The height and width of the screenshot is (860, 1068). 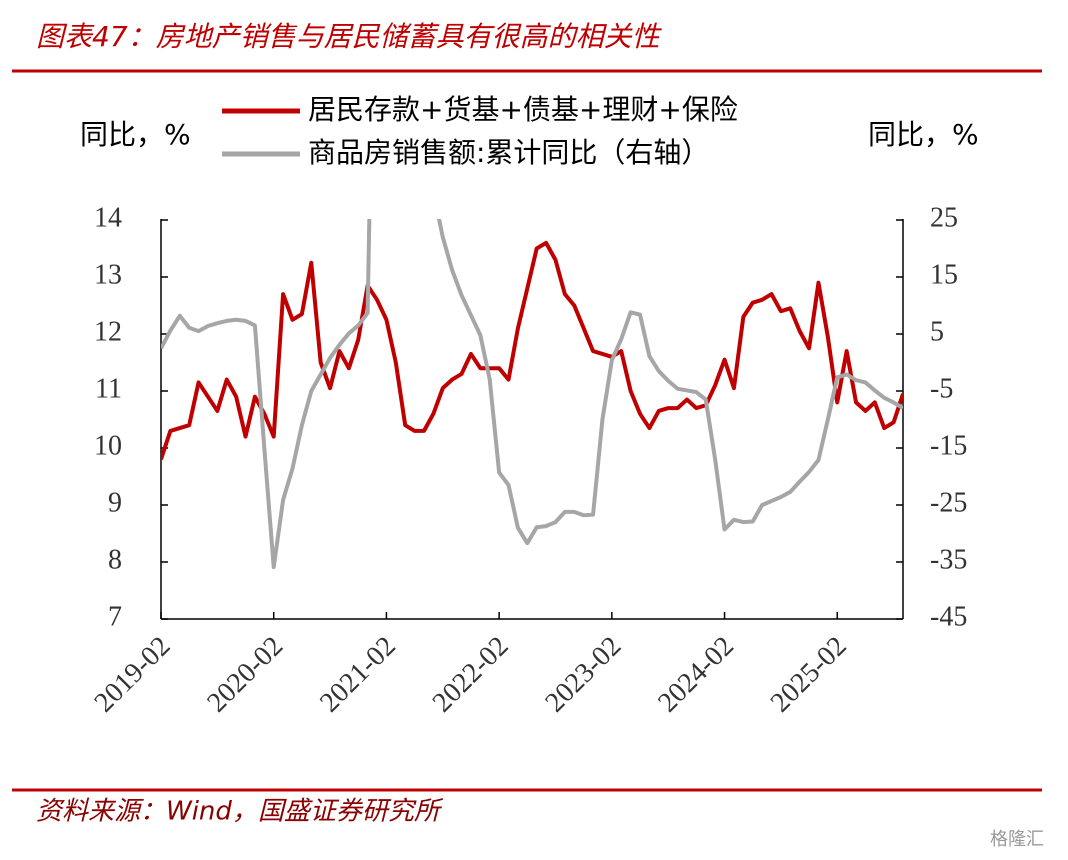 What do you see at coordinates (349, 36) in the screenshot?
I see `chart-title: 图表47：房地产销售与居民储蓄具有很高的相关性` at bounding box center [349, 36].